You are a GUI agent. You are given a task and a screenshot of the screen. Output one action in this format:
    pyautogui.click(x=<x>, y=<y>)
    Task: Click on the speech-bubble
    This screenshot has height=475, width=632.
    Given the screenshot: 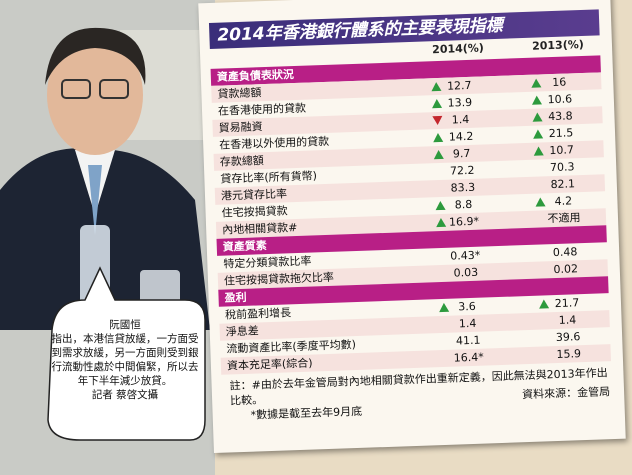 What is the action you would take?
    pyautogui.click(x=126, y=353)
    